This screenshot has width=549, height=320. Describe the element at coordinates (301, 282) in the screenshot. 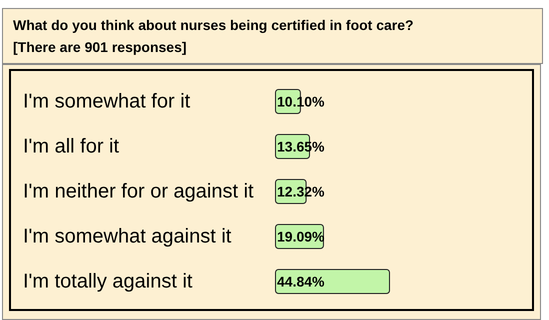

I see `data-label: 44.84%` at that location.